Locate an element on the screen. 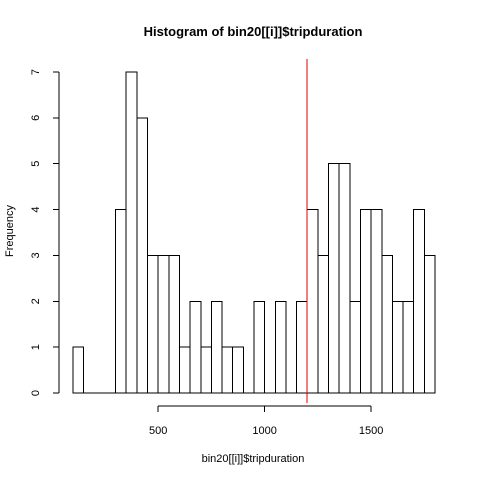  x-axis: 500 1000 1500 is located at coordinates (266, 421).